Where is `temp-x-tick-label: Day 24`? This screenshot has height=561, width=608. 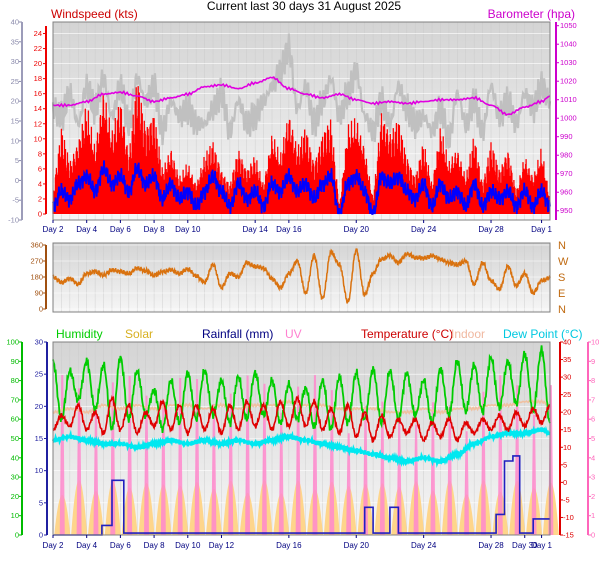 temp-x-tick-label: Day 24 is located at coordinates (424, 545).